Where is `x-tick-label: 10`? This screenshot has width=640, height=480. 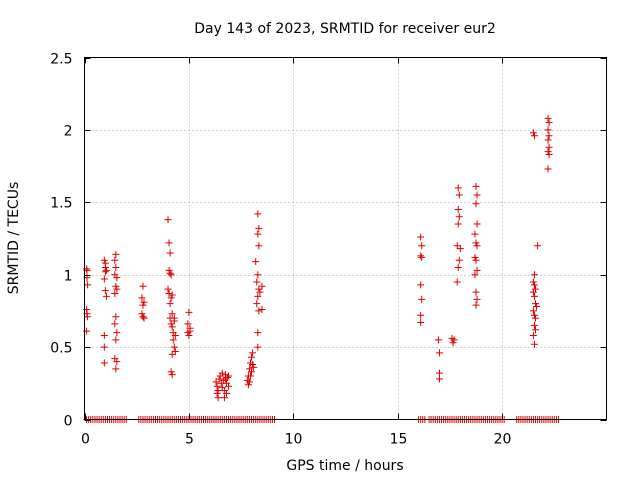 x-tick-label: 10 is located at coordinates (294, 440).